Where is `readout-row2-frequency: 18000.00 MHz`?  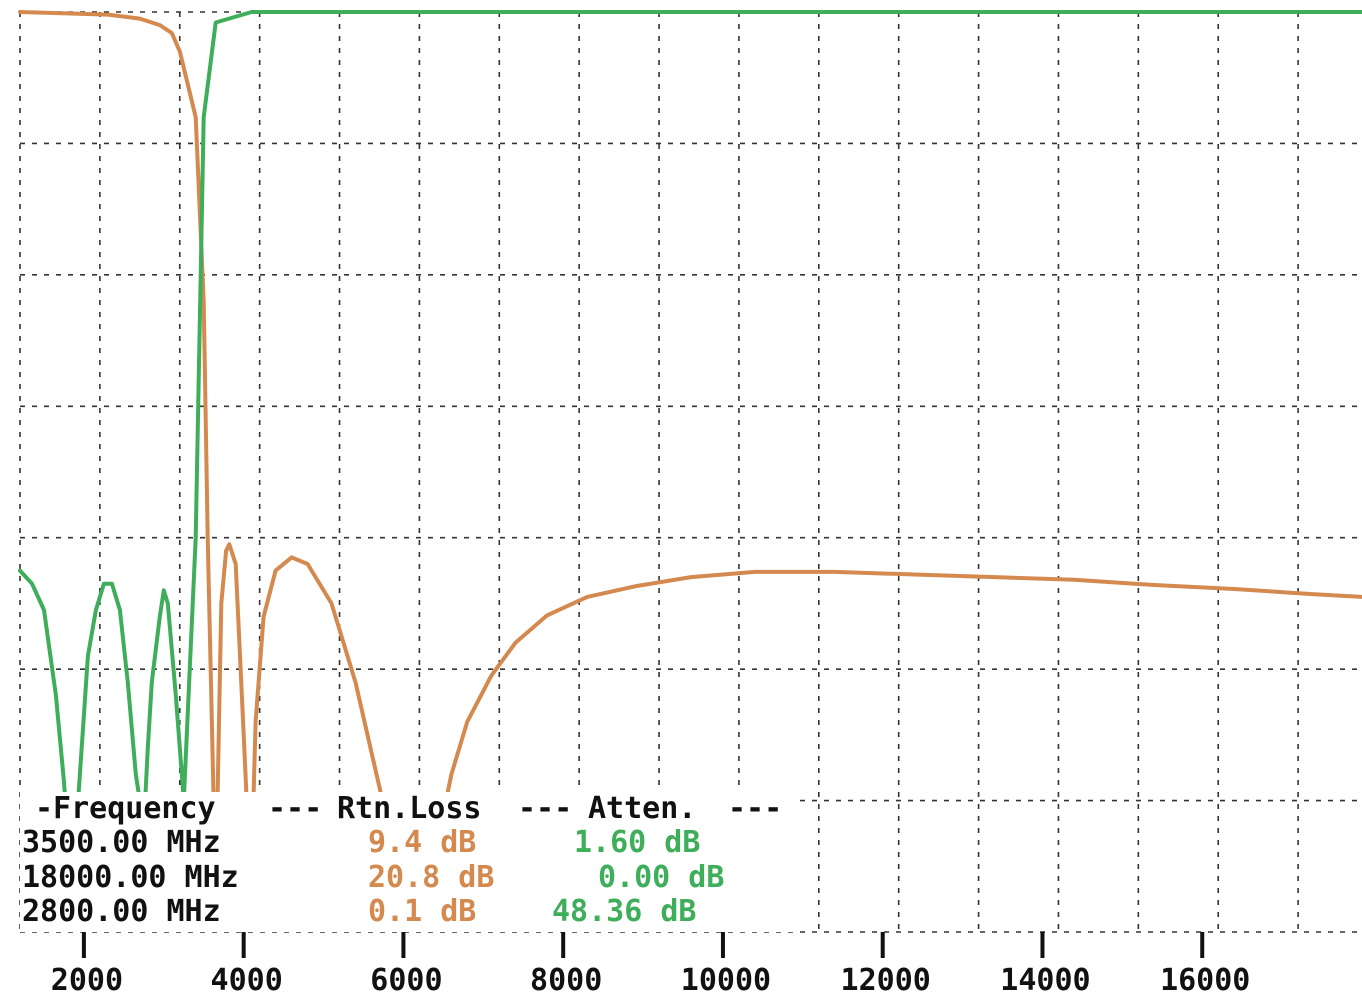
readout-row2-frequency: 18000.00 MHz is located at coordinates (130, 877).